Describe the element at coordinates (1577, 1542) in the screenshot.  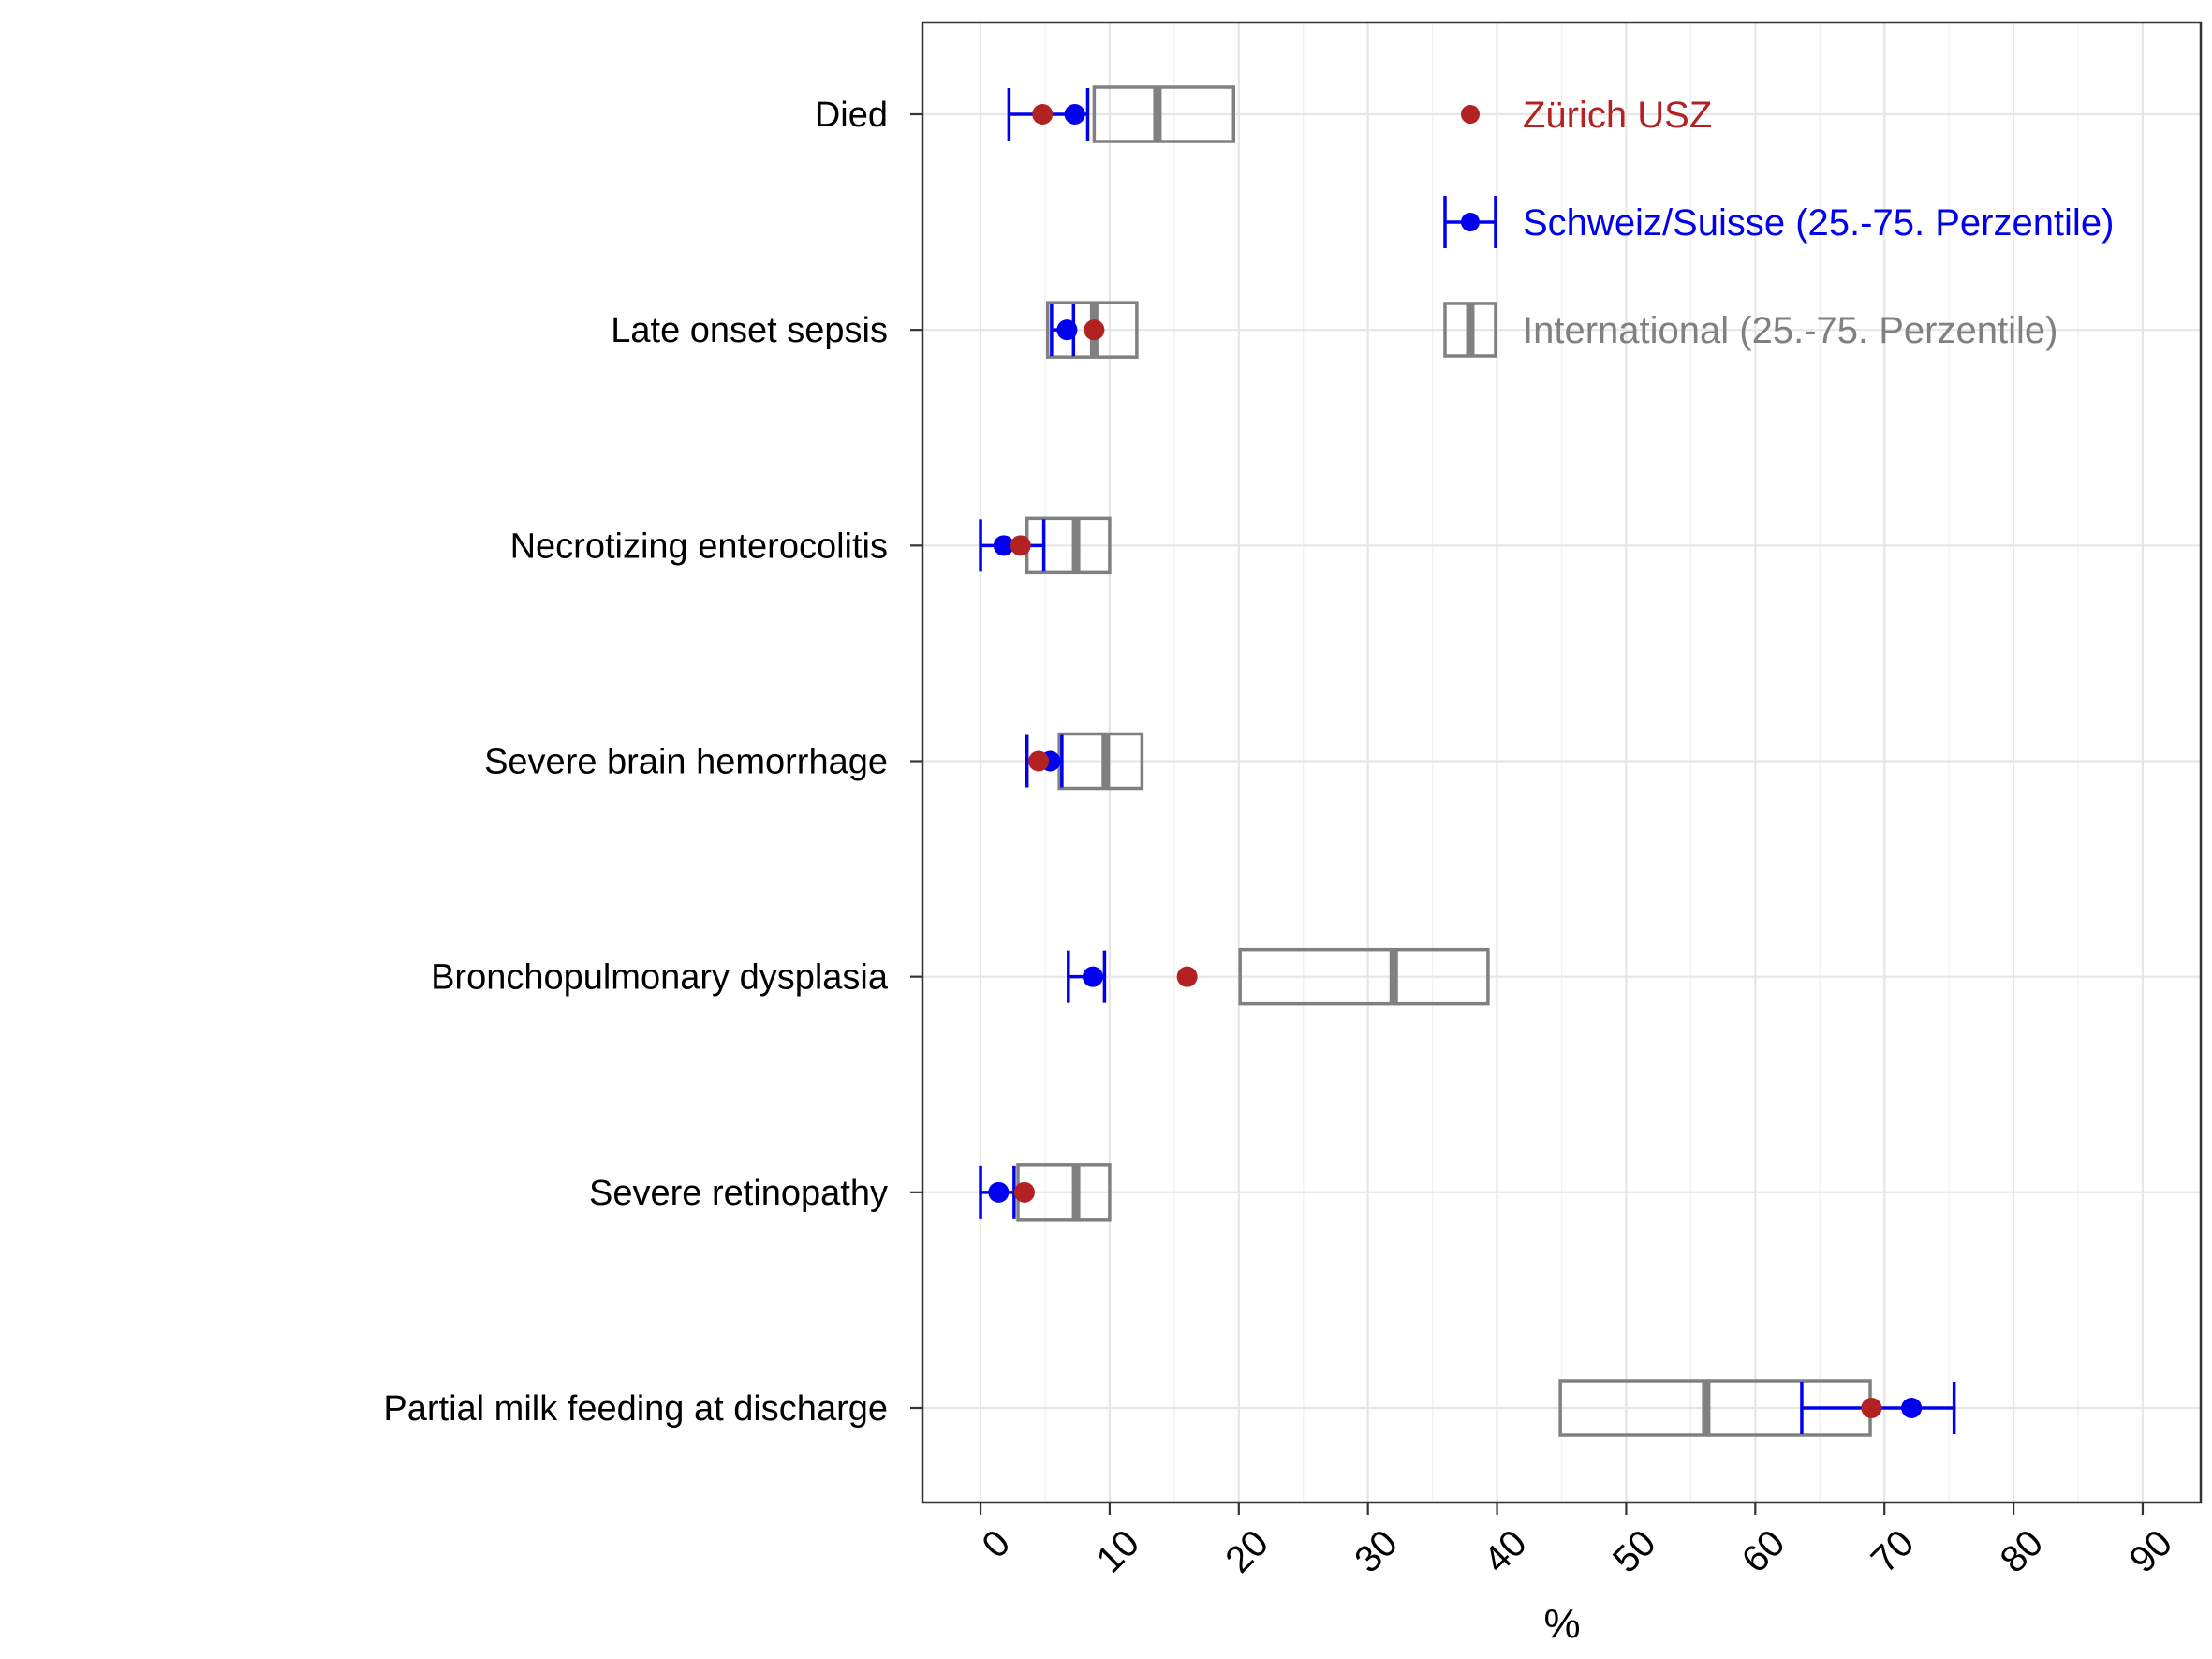
I see `x-axis: 0 10 20 30 40 50 60 70 80 90` at that location.